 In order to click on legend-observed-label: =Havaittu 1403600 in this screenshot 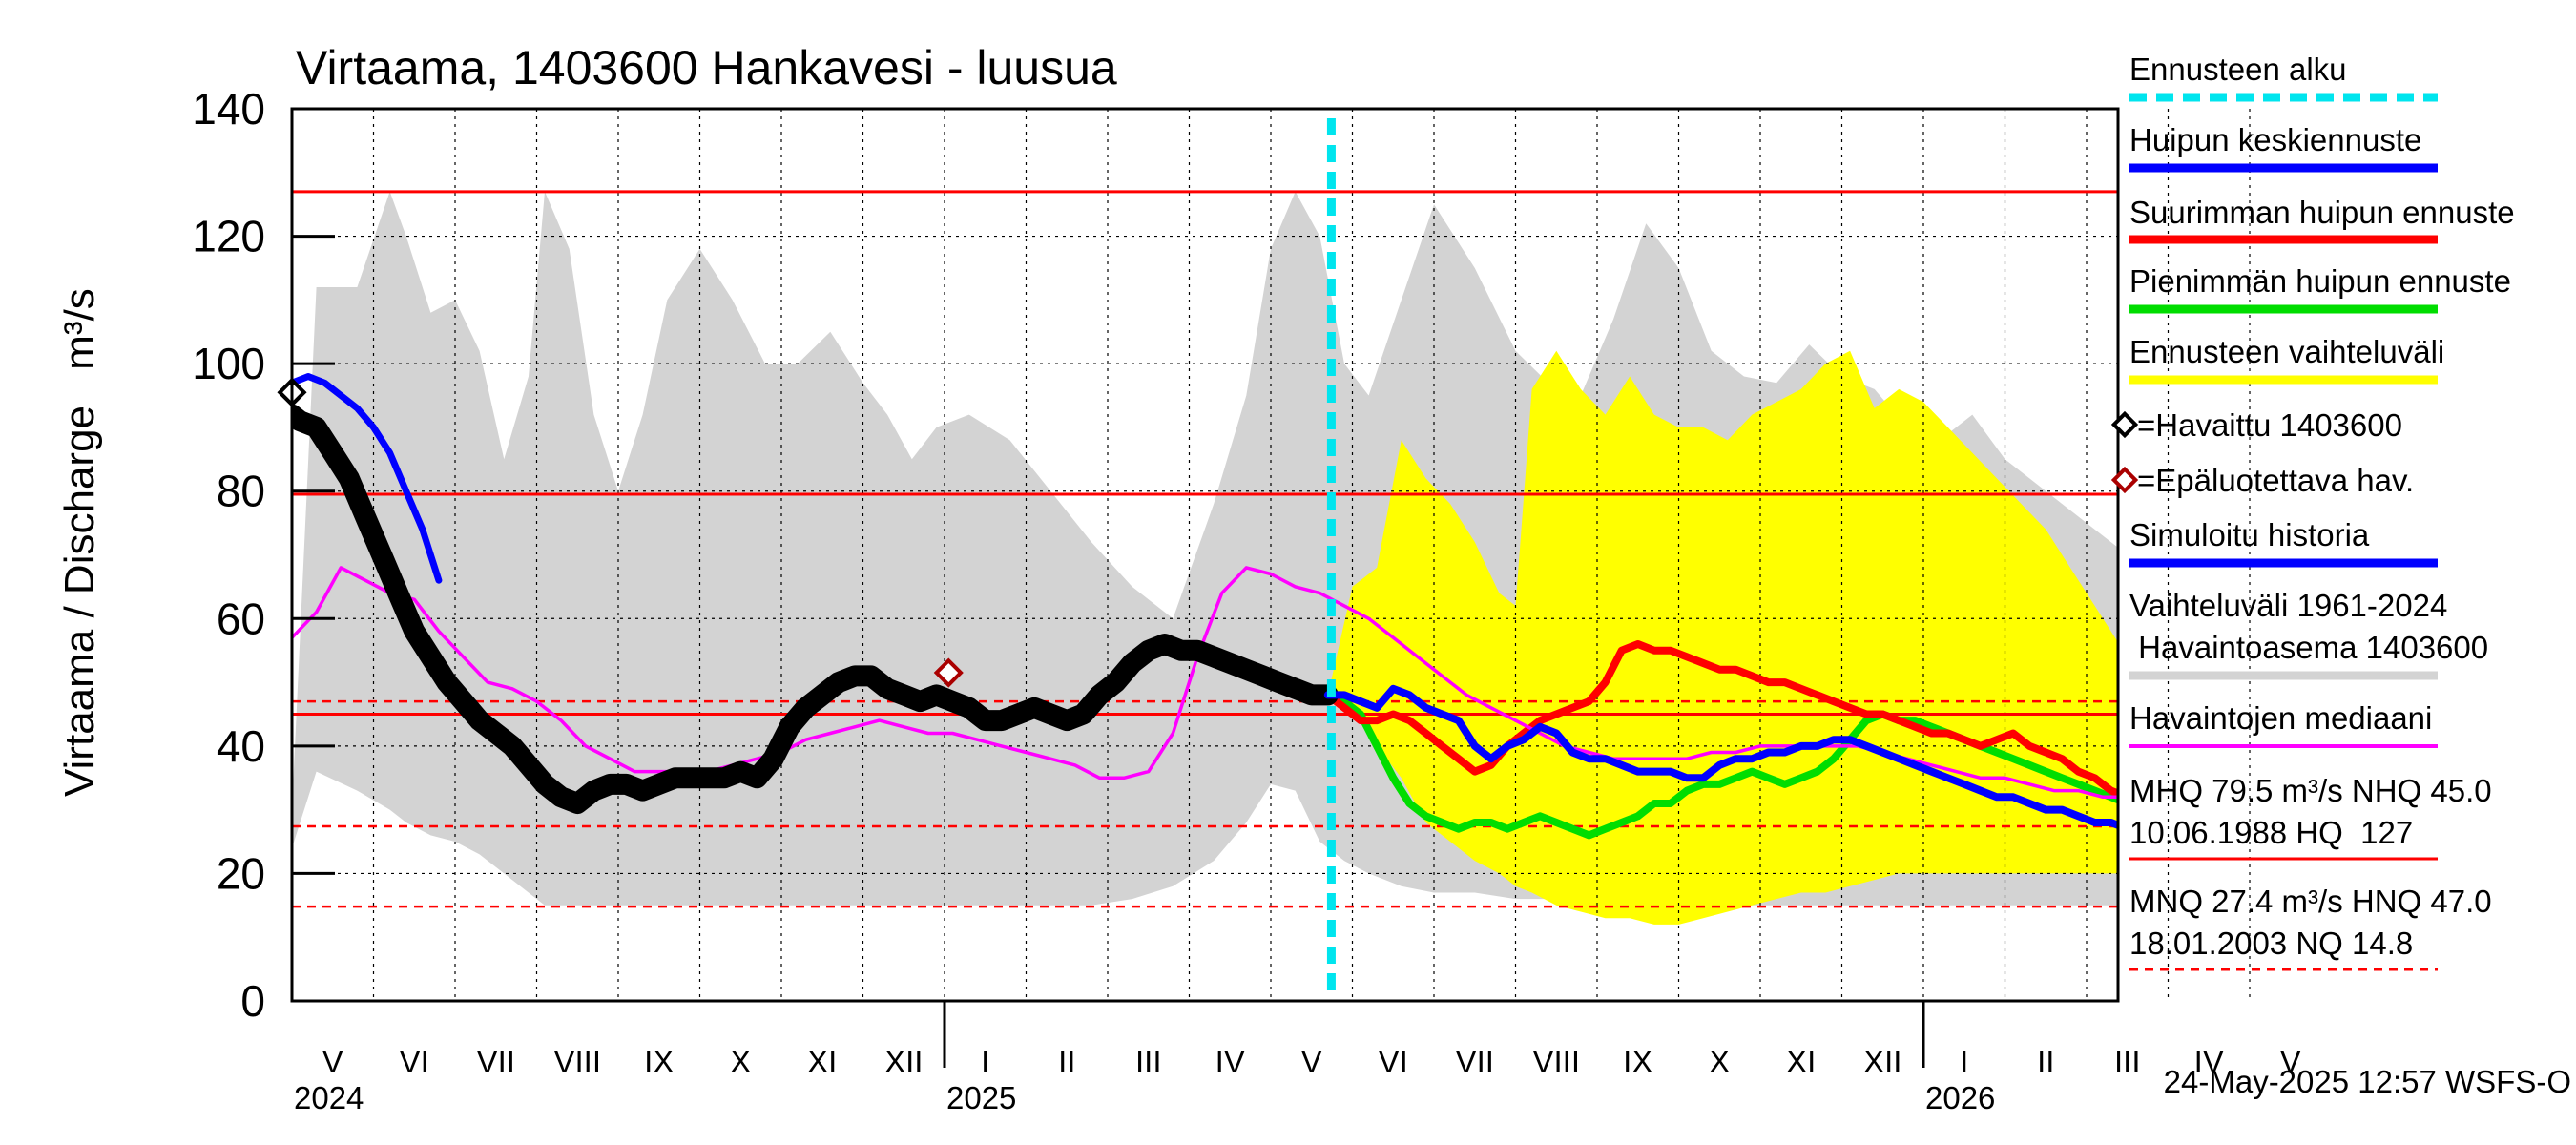, I will do `click(2269, 425)`.